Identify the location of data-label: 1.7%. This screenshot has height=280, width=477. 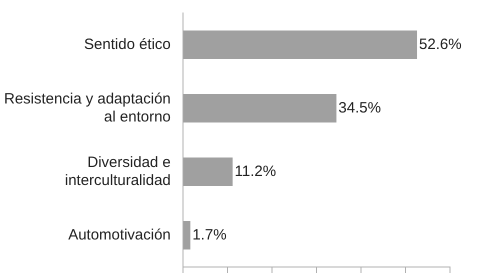
(209, 235).